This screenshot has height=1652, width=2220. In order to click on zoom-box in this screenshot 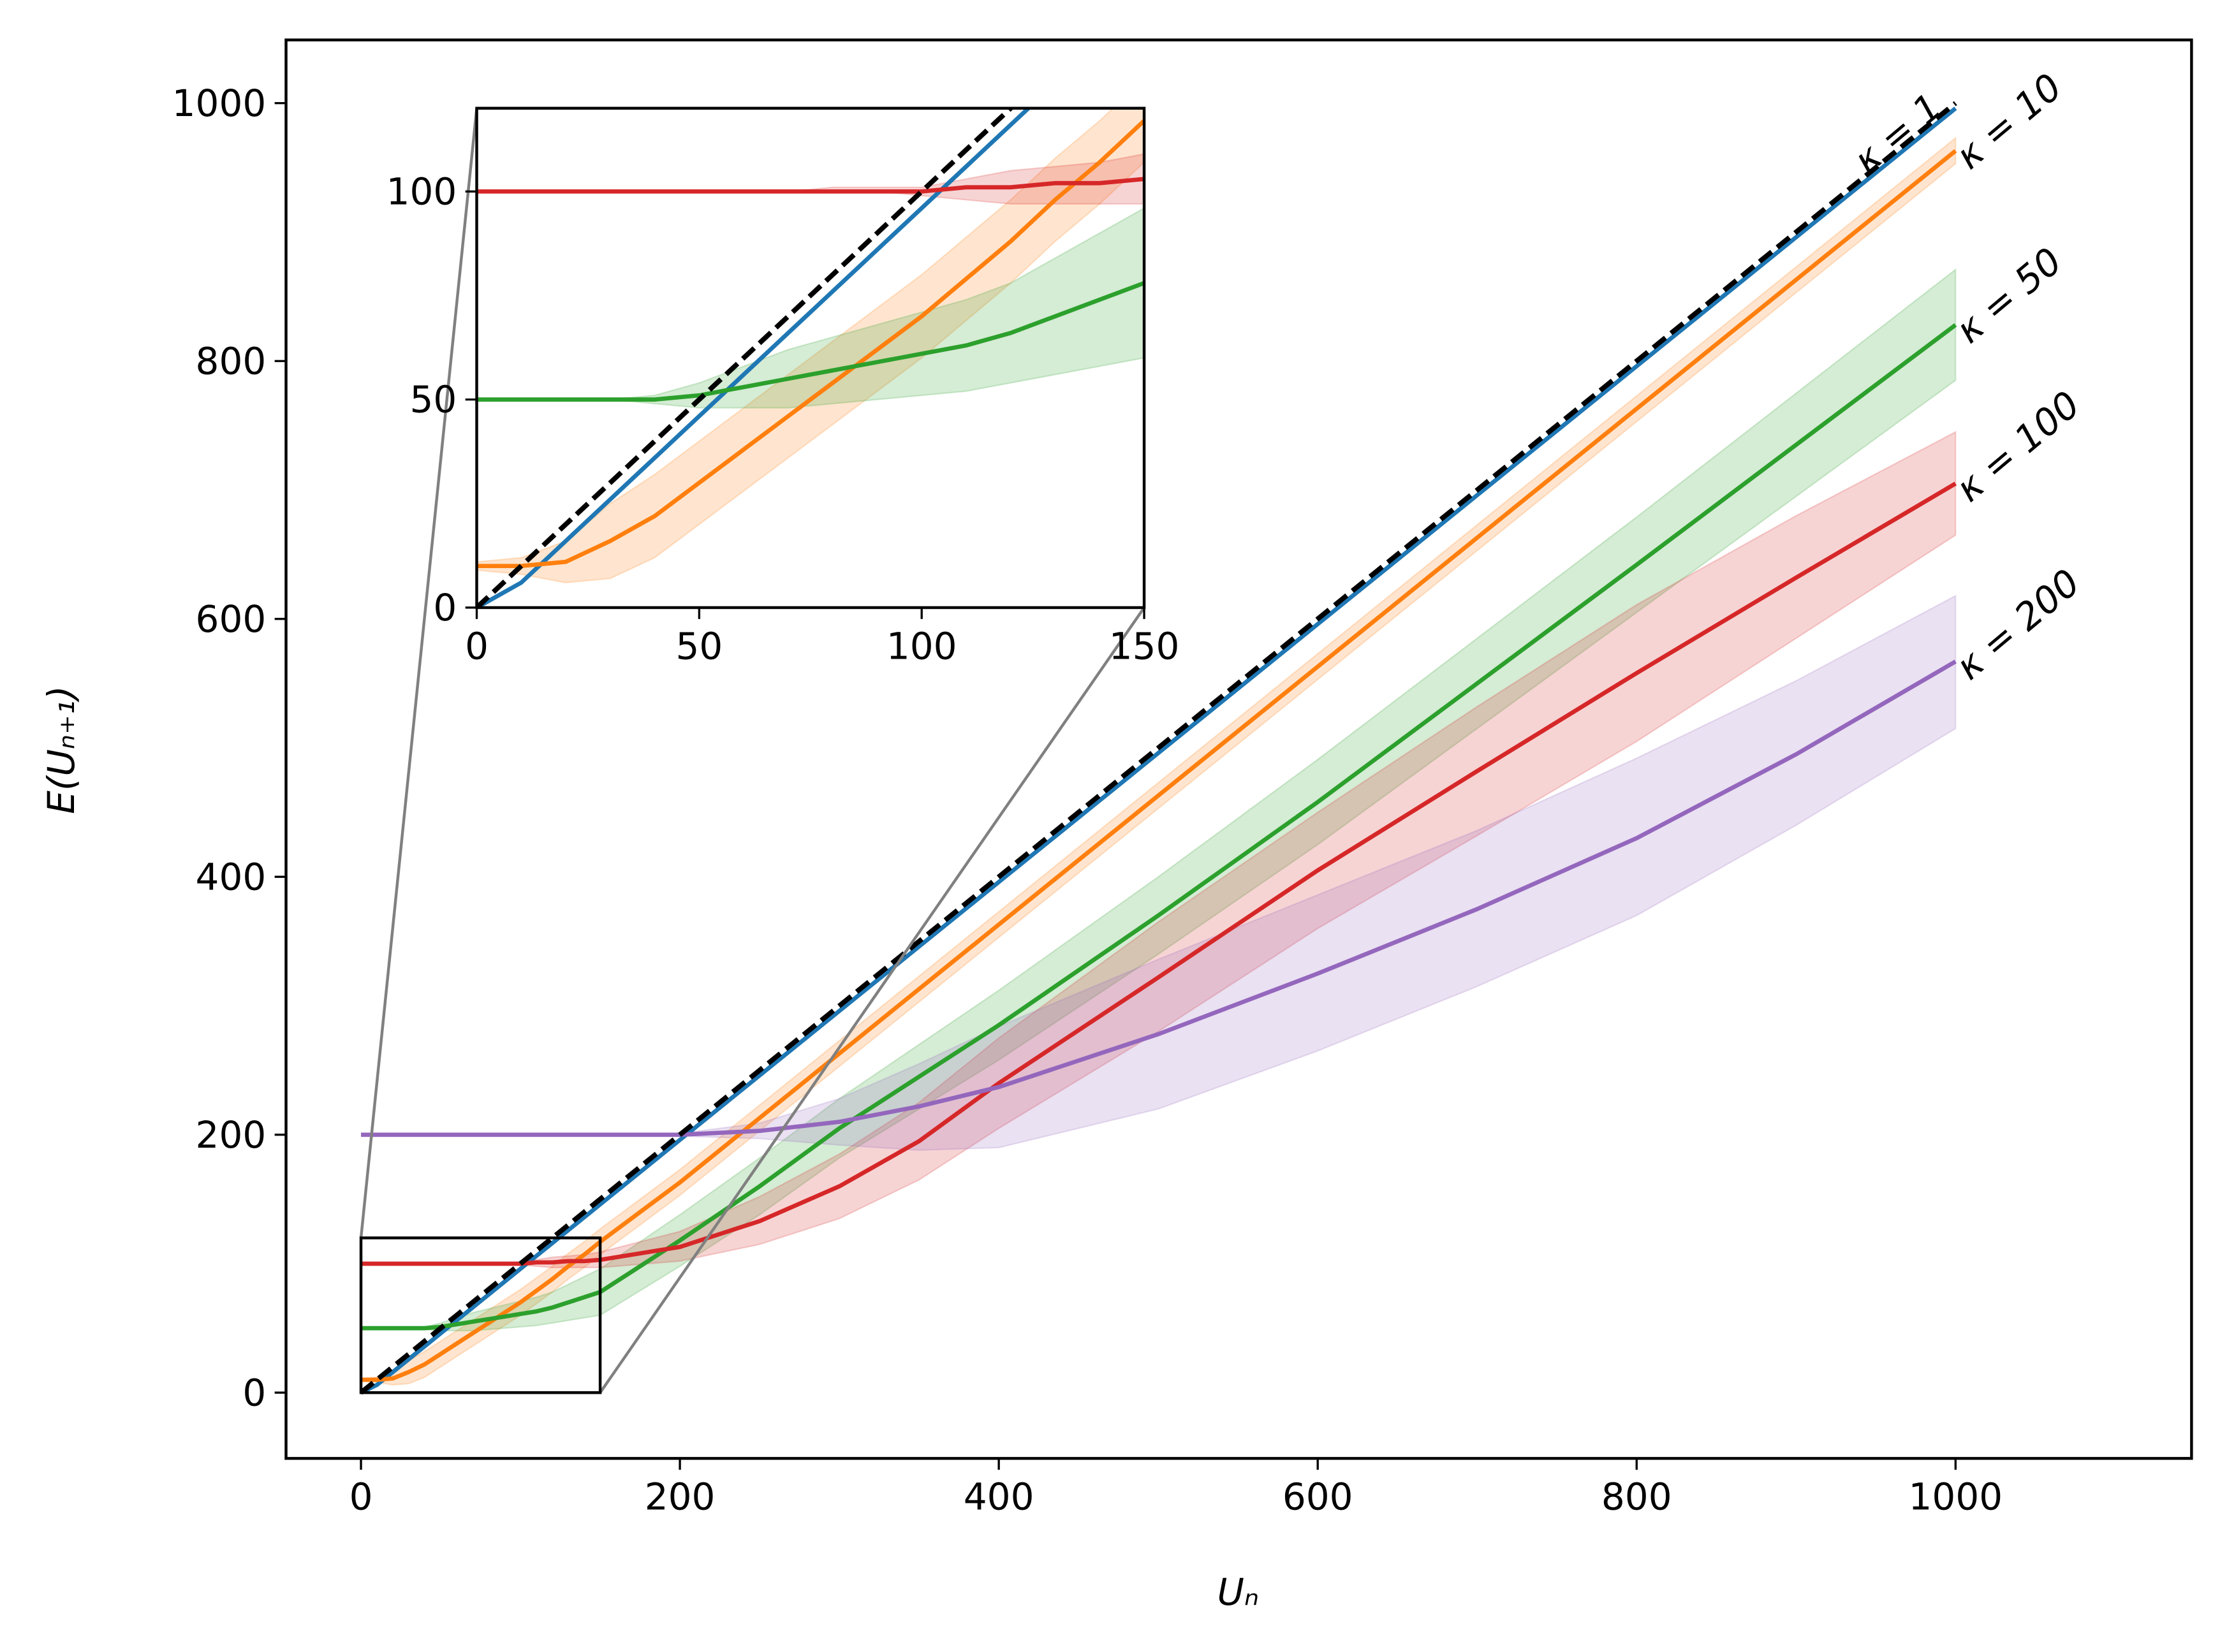, I will do `click(481, 1315)`.